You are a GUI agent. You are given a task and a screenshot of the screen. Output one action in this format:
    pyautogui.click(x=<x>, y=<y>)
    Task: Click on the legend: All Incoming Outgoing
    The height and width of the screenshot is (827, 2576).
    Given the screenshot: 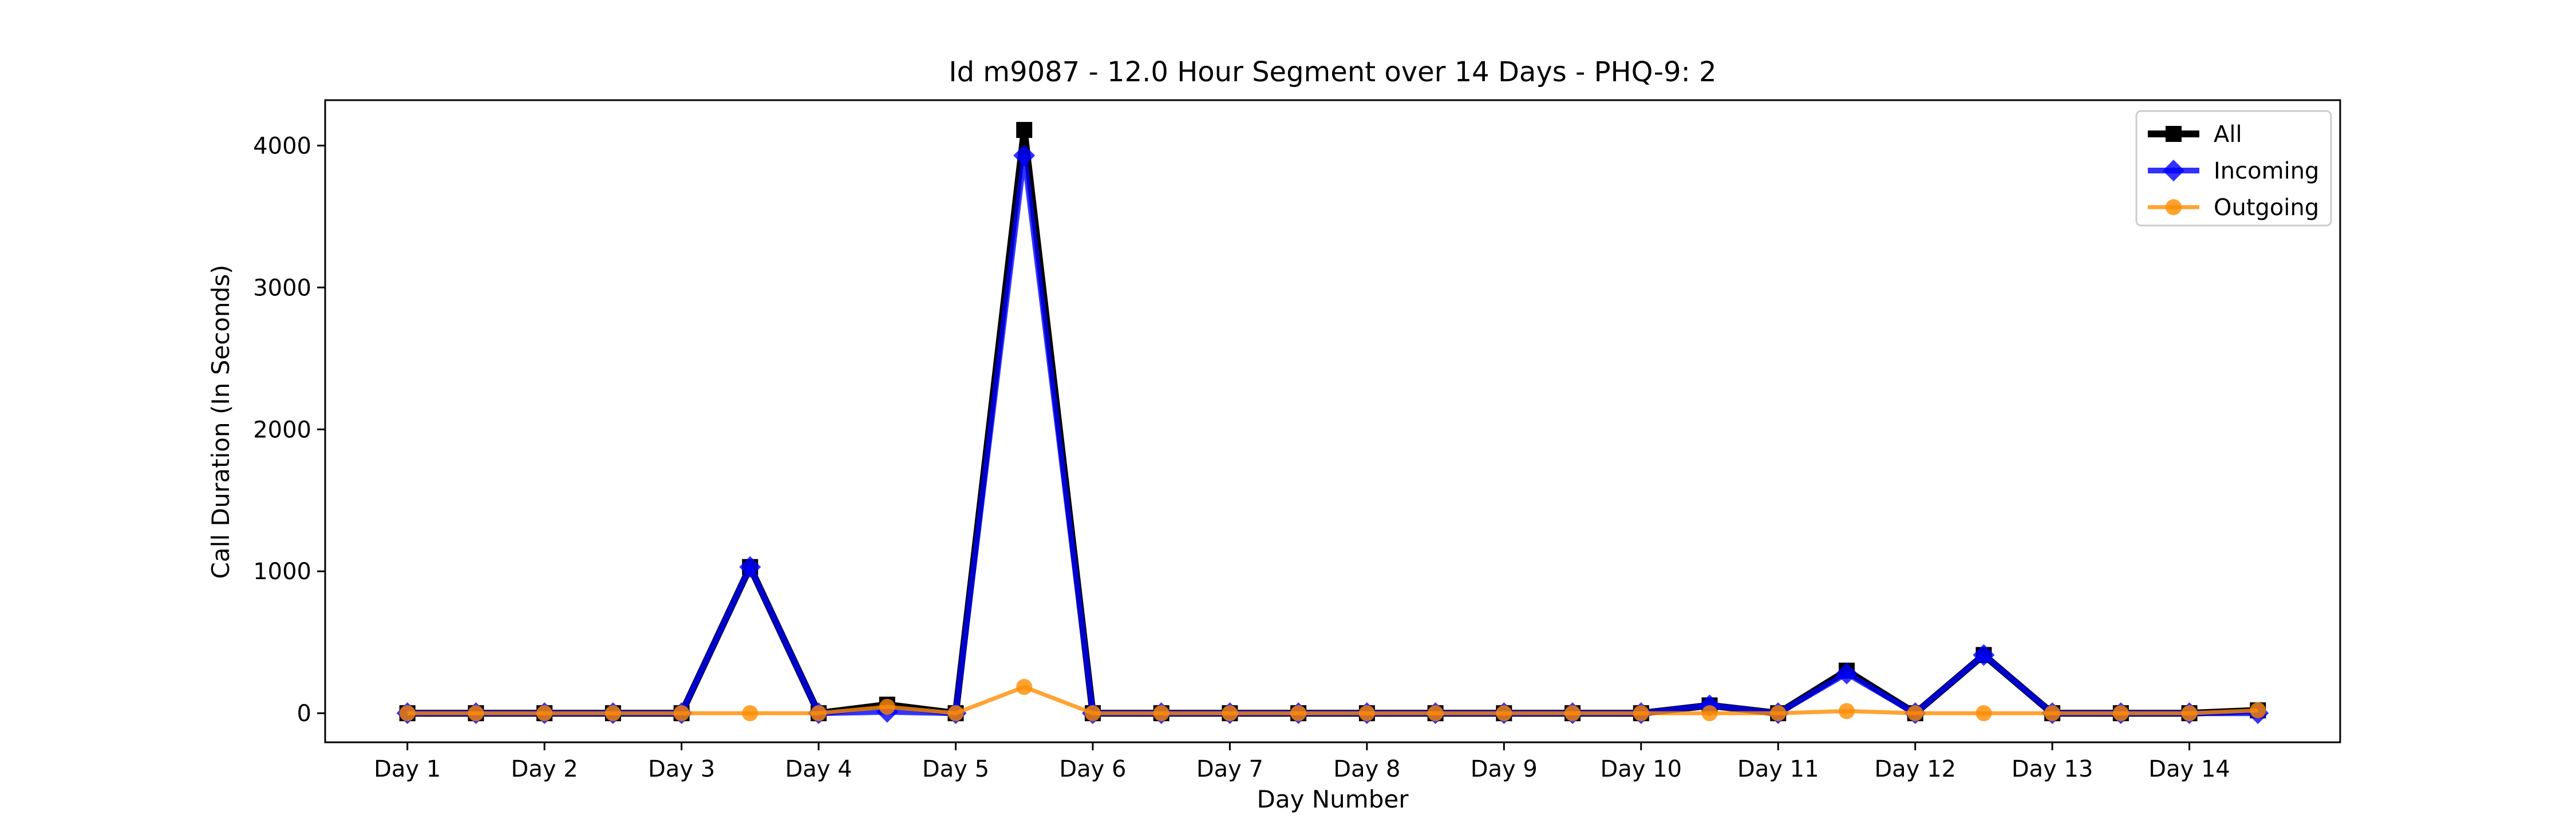 What is the action you would take?
    pyautogui.click(x=2233, y=168)
    